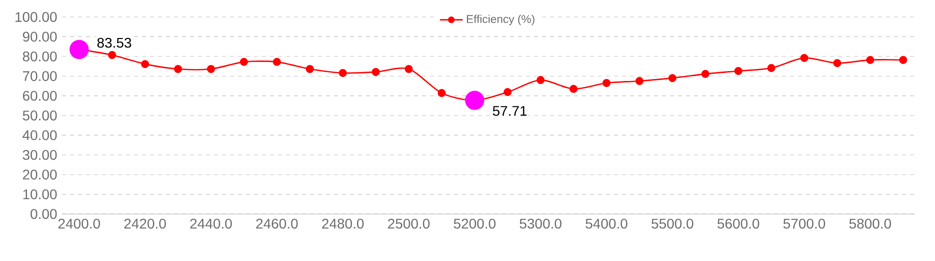 Image resolution: width=935 pixels, height=261 pixels. What do you see at coordinates (145, 223) in the screenshot?
I see `x-tick-label: 2420.0` at bounding box center [145, 223].